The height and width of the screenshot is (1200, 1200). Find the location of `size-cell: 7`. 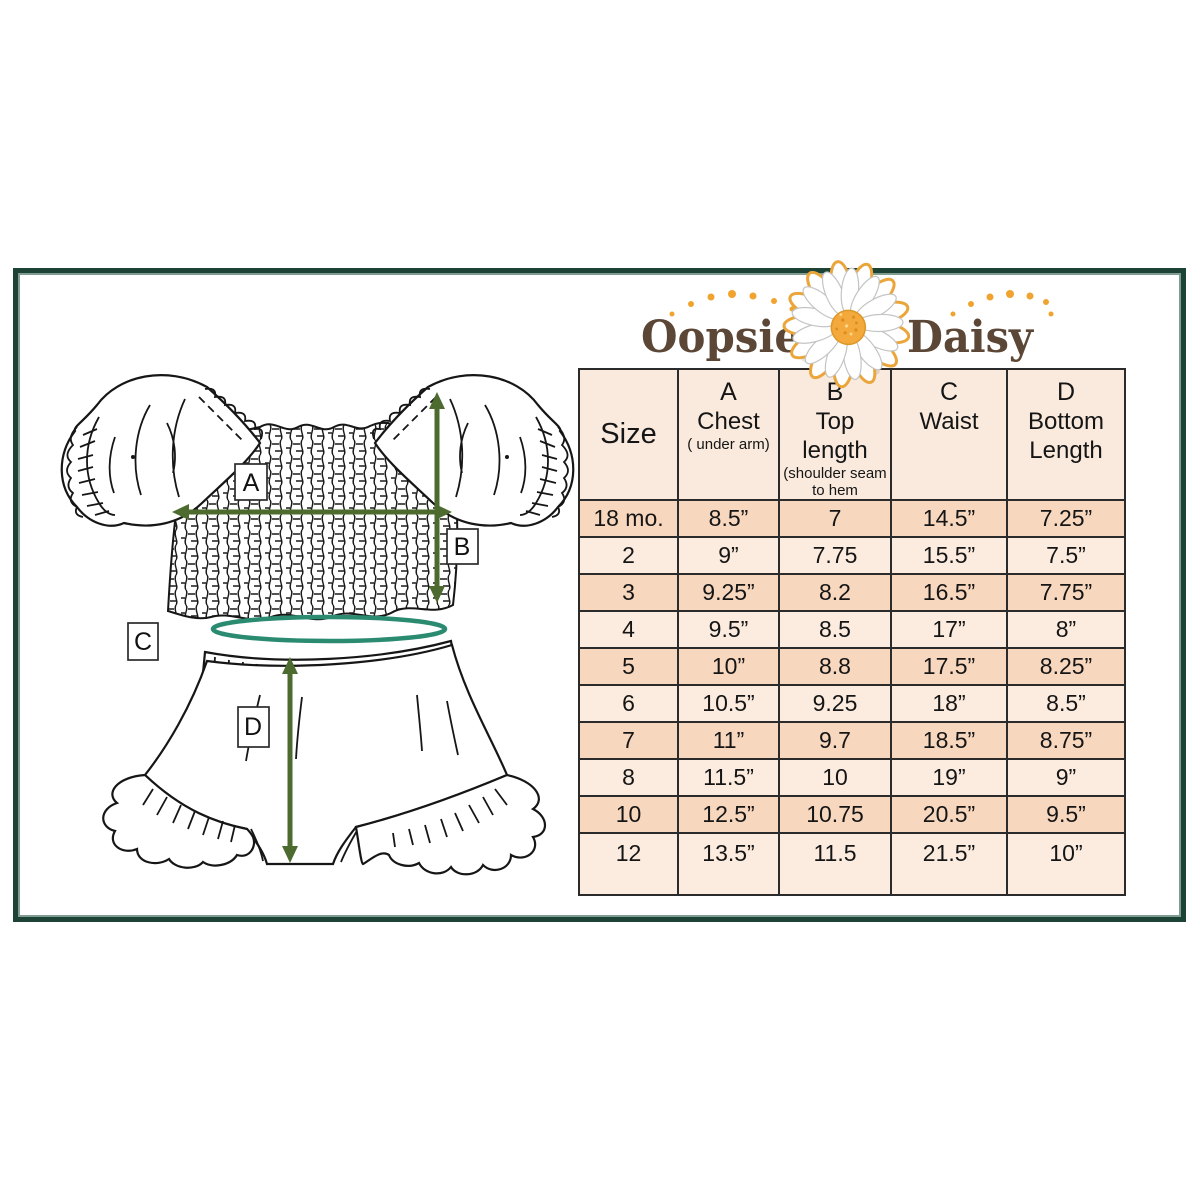

size-cell: 7 is located at coordinates (628, 740).